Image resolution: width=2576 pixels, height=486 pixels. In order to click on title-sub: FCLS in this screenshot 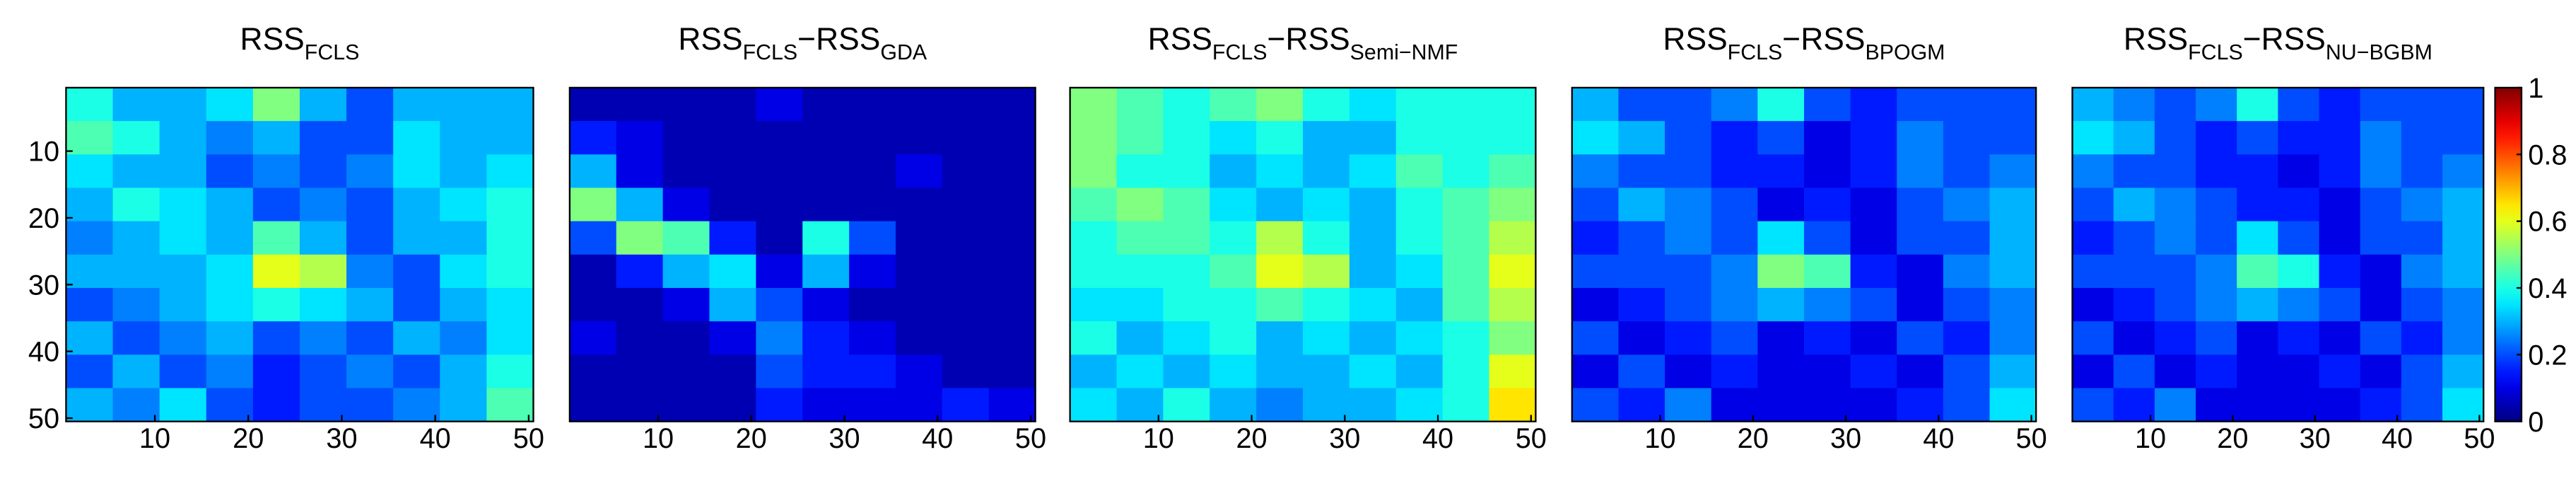, I will do `click(333, 52)`.